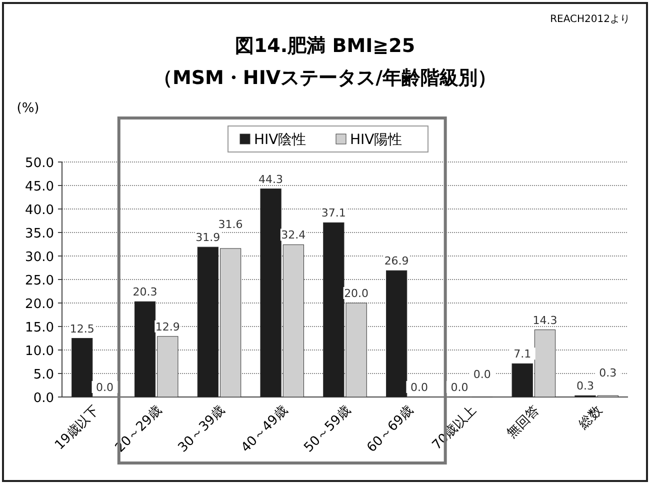  What do you see at coordinates (271, 179) in the screenshot?
I see `data-label: 44.3` at bounding box center [271, 179].